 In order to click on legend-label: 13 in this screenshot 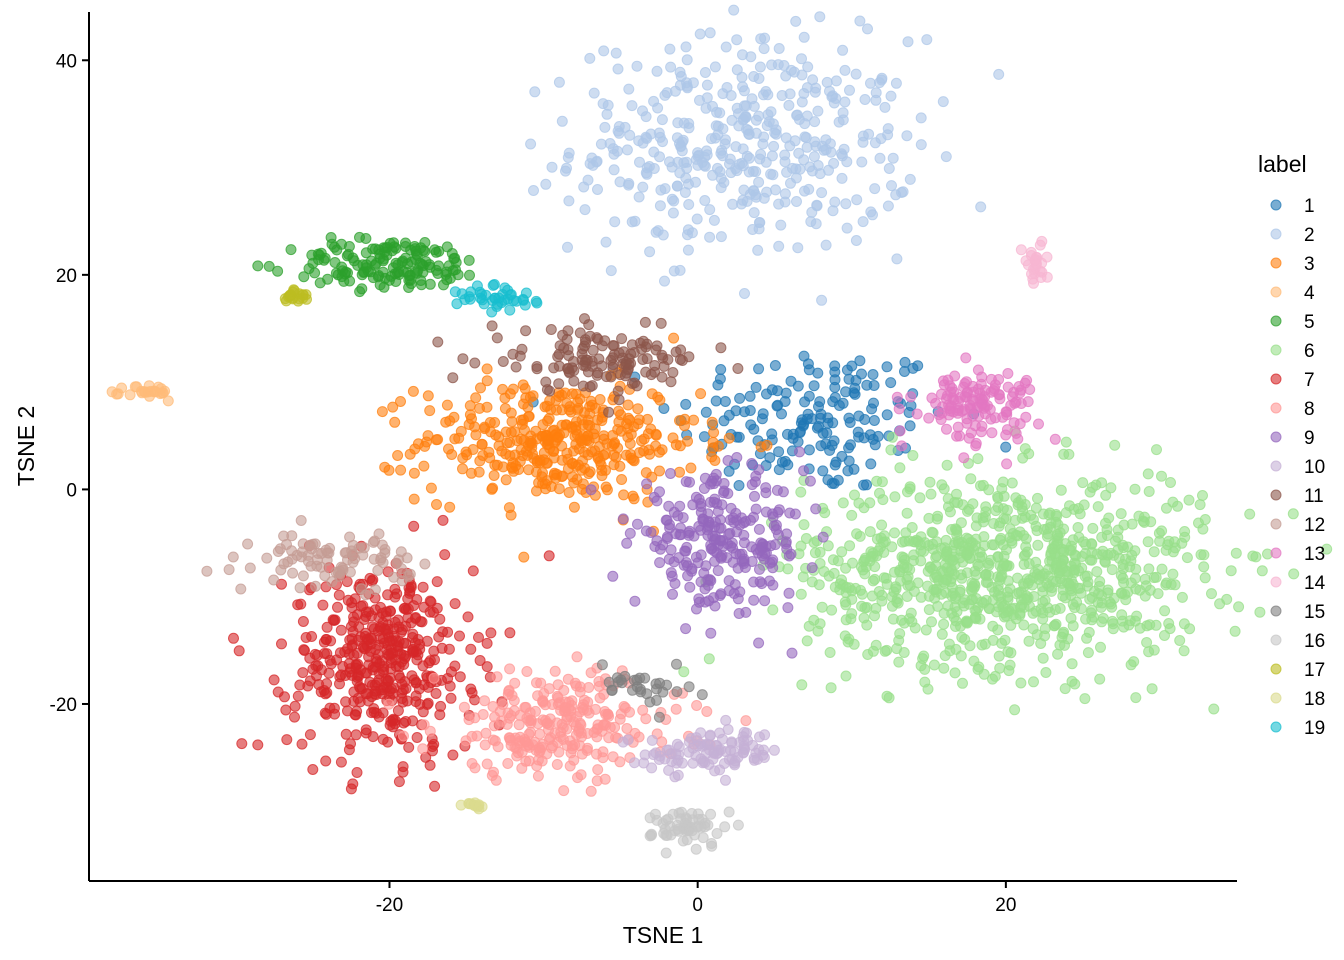, I will do `click(1314, 554)`.